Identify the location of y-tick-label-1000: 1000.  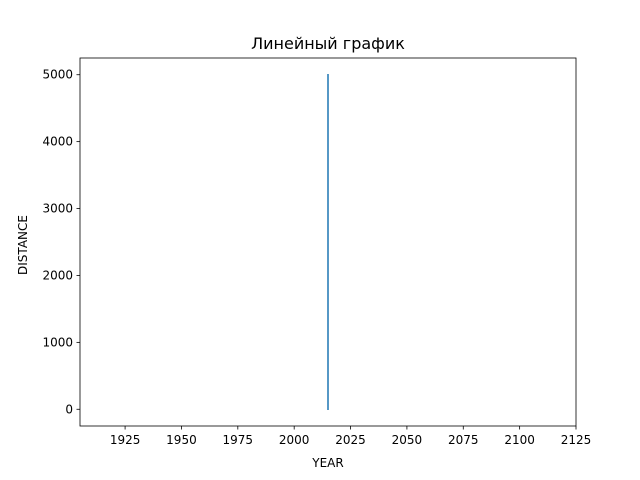
(57, 342).